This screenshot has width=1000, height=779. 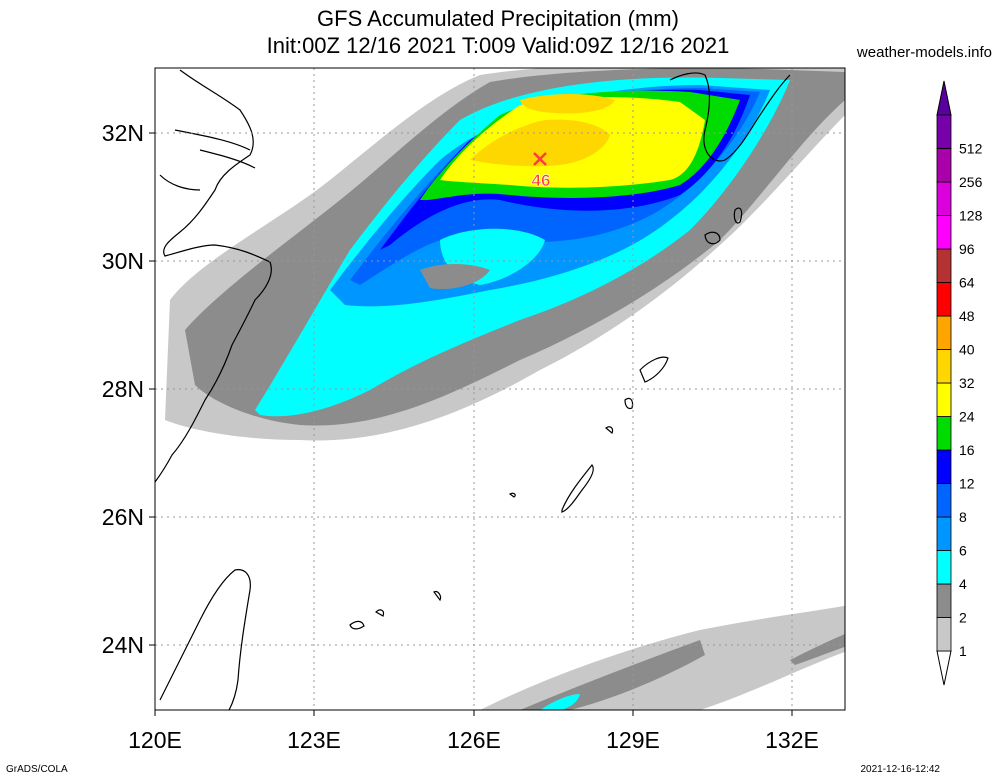 I want to click on island-iriomote, so click(x=380, y=613).